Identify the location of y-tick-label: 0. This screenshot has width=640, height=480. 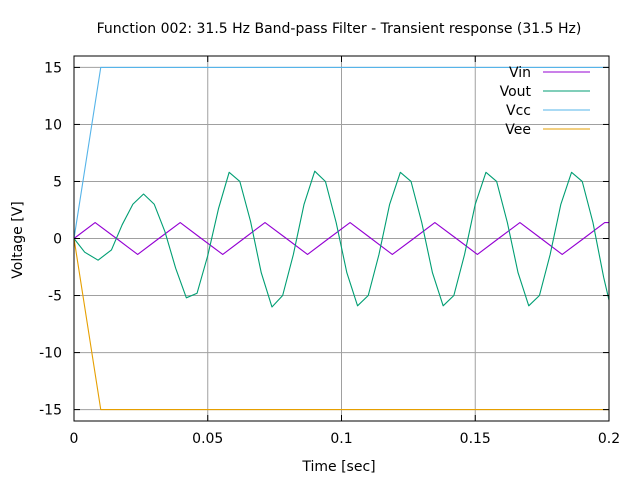
(57, 240).